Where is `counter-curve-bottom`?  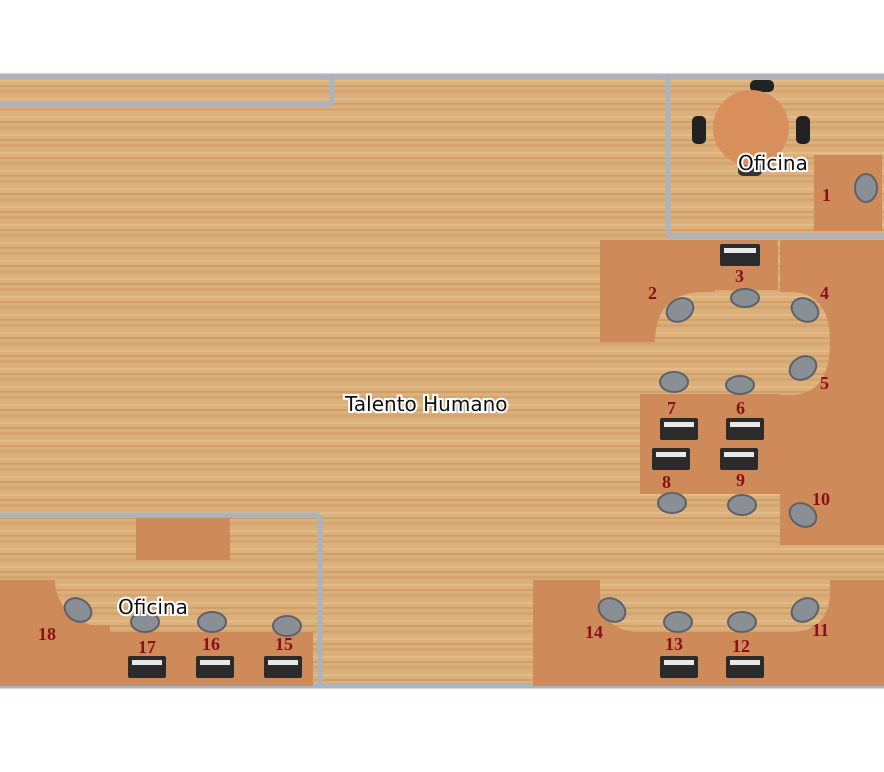 counter-curve-bottom is located at coordinates (715, 588).